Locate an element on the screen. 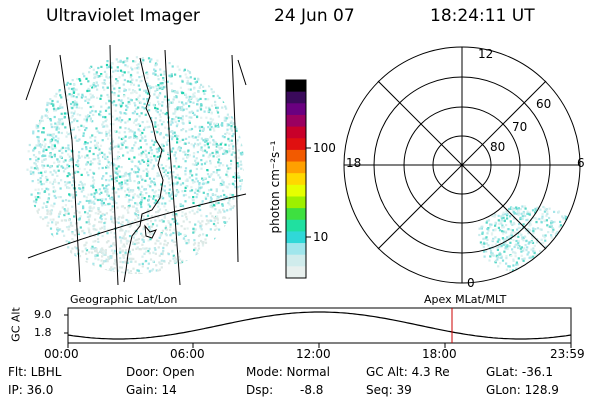  info-ip: IP: 36.0 is located at coordinates (31, 390).